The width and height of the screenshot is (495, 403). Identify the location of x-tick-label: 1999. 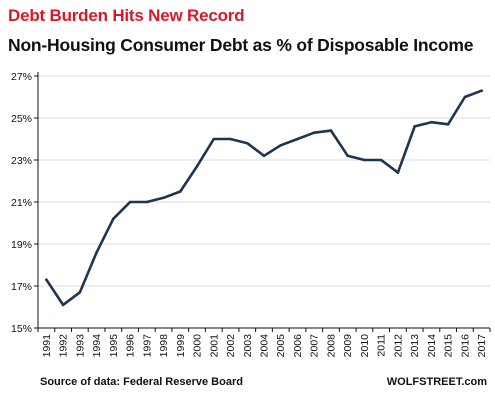
(181, 346).